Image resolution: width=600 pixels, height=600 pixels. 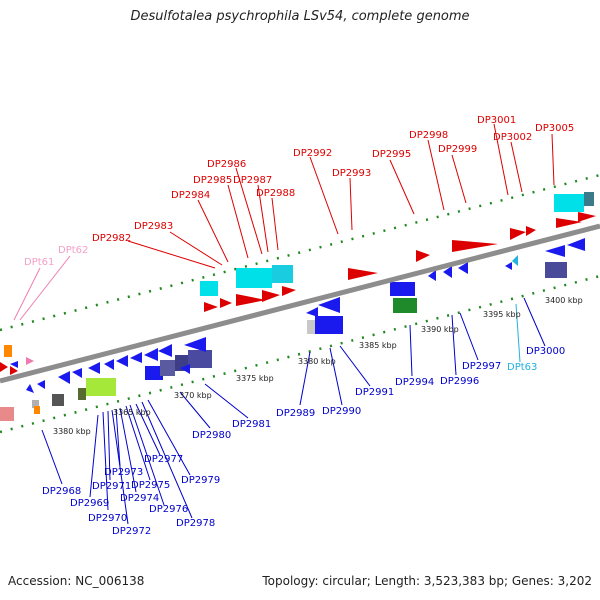 What do you see at coordinates (502, 314) in the screenshot?
I see `scale-label: 3395 kbp` at bounding box center [502, 314].